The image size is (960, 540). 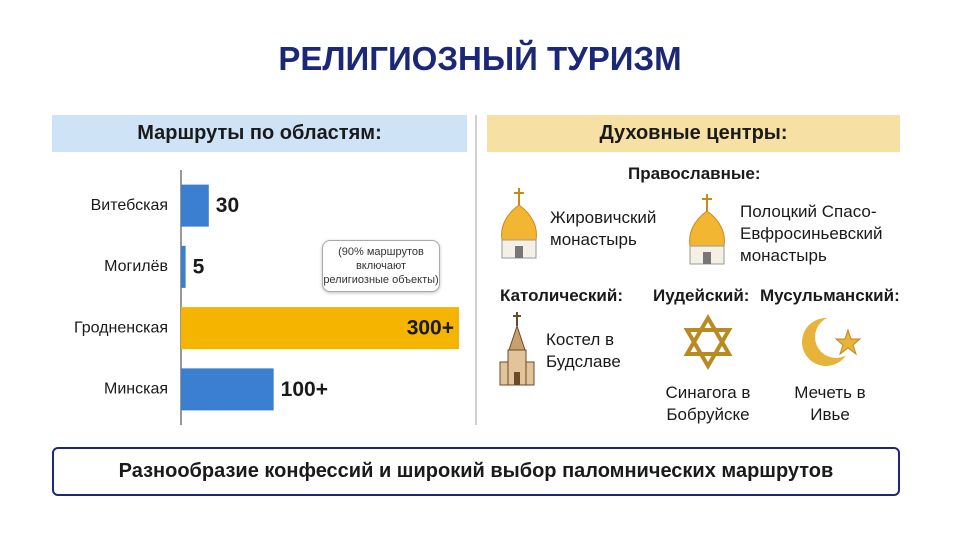 What do you see at coordinates (136, 389) in the screenshot?
I see `category-label: Минская` at bounding box center [136, 389].